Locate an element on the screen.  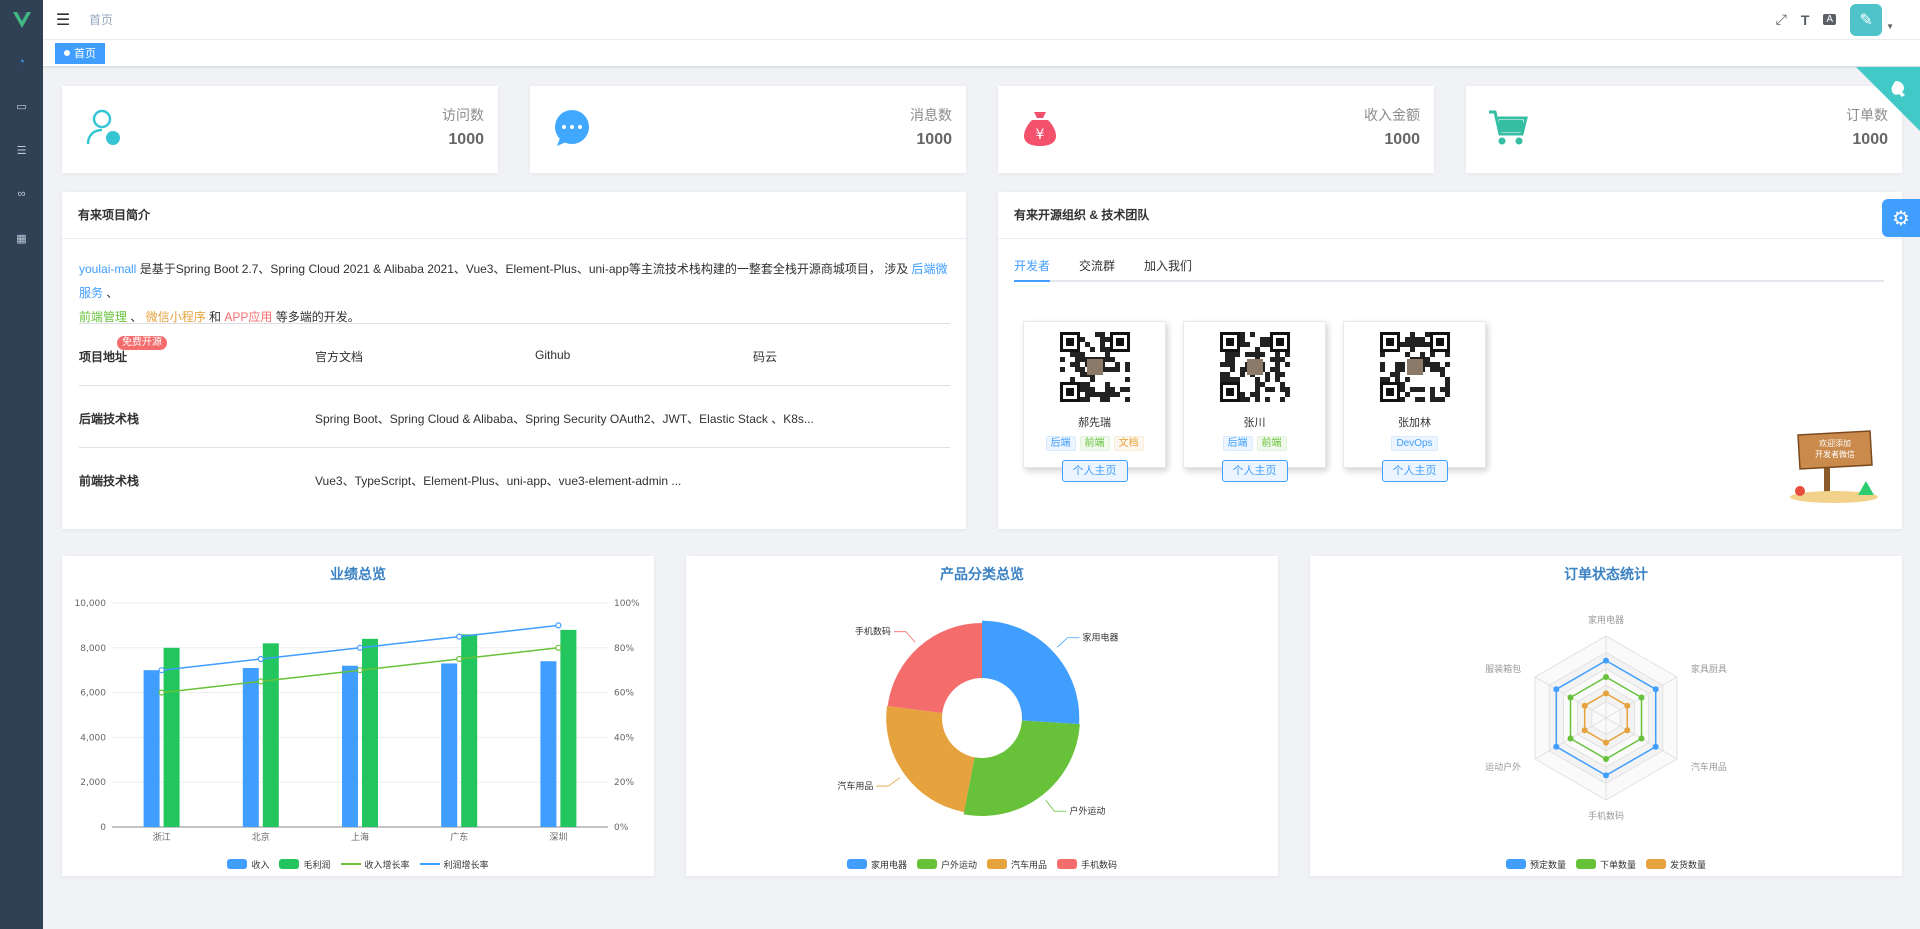
team-tabs: 开发者 交流群 加入我们 is located at coordinates (1449, 269).